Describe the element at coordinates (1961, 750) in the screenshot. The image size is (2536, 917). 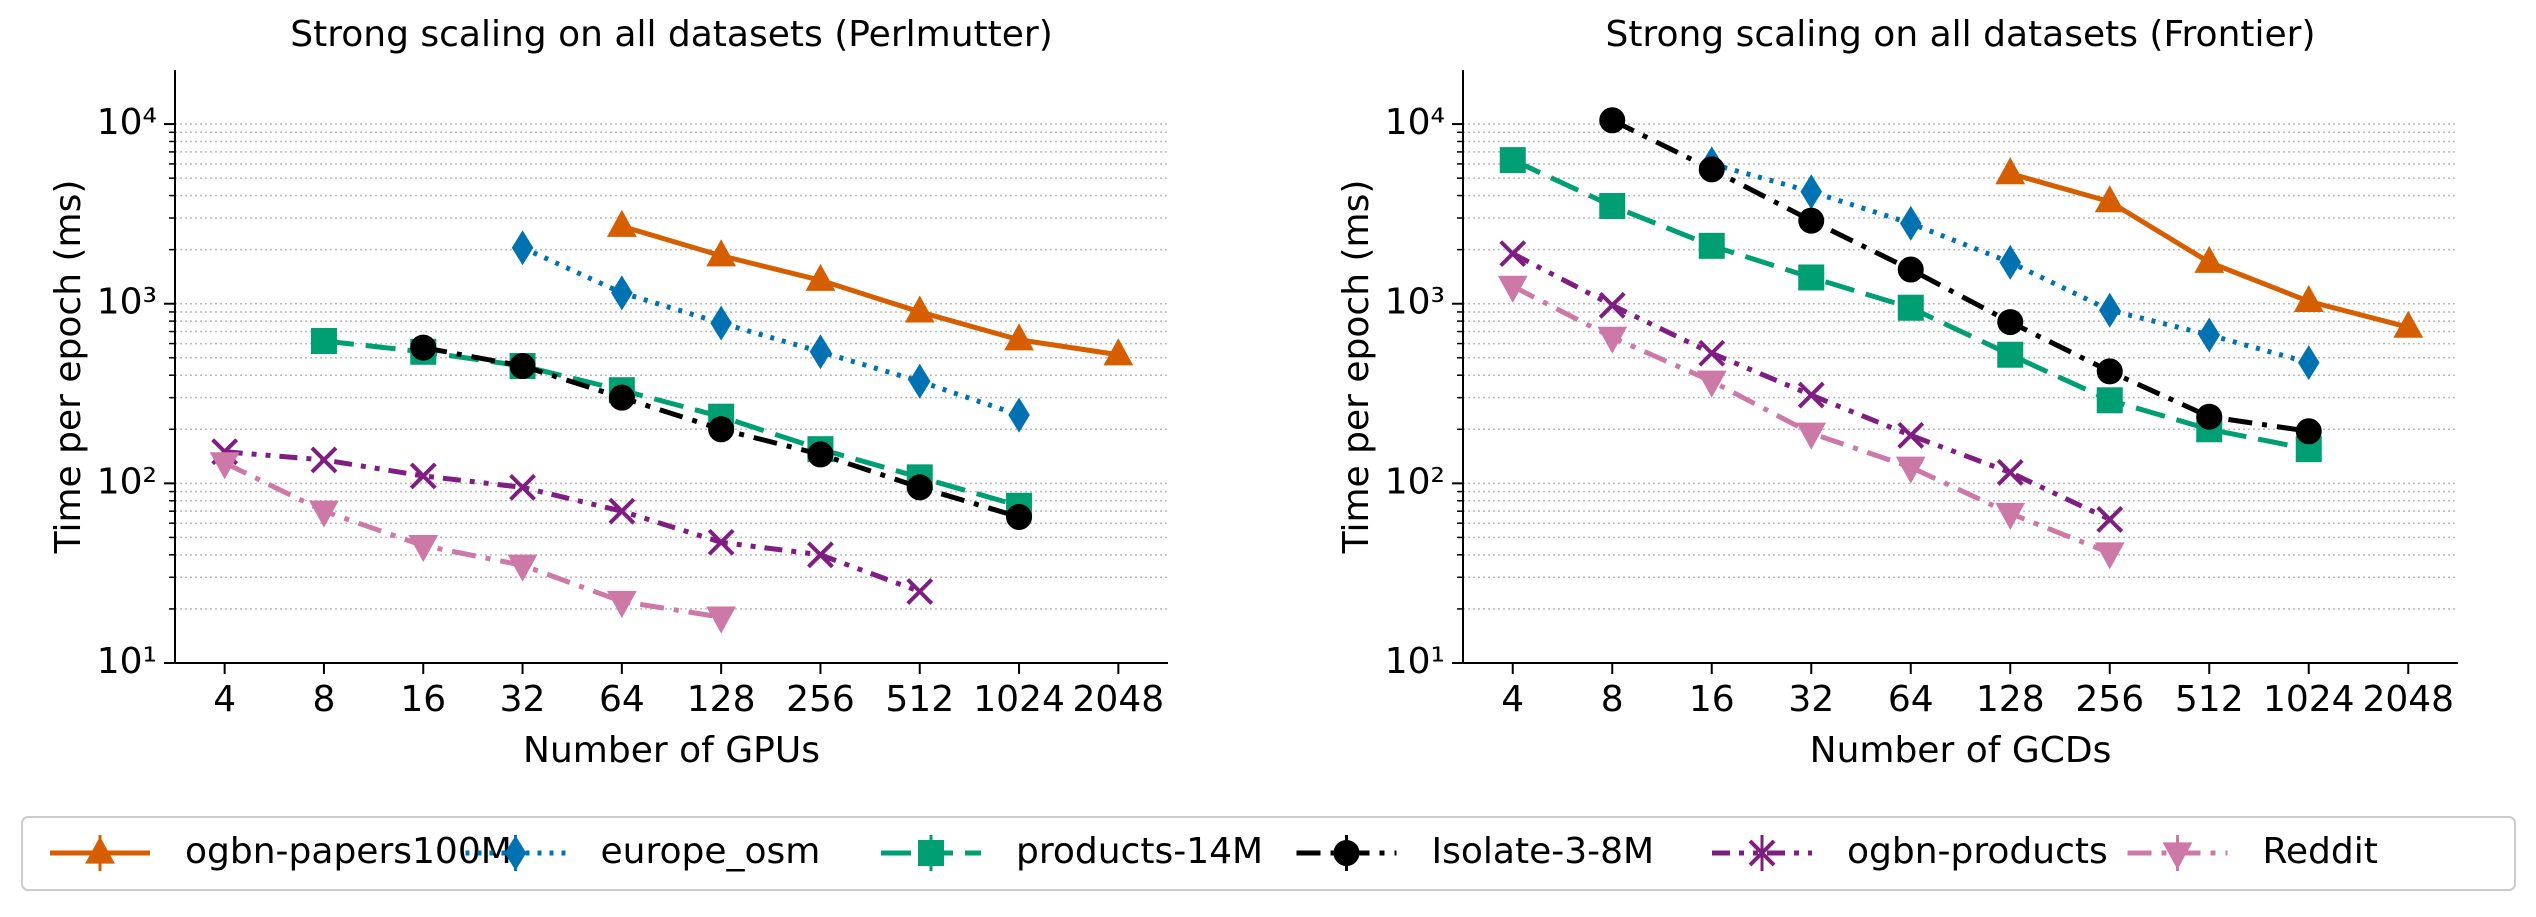
I see `x-axis-label: Number of GCDs` at that location.